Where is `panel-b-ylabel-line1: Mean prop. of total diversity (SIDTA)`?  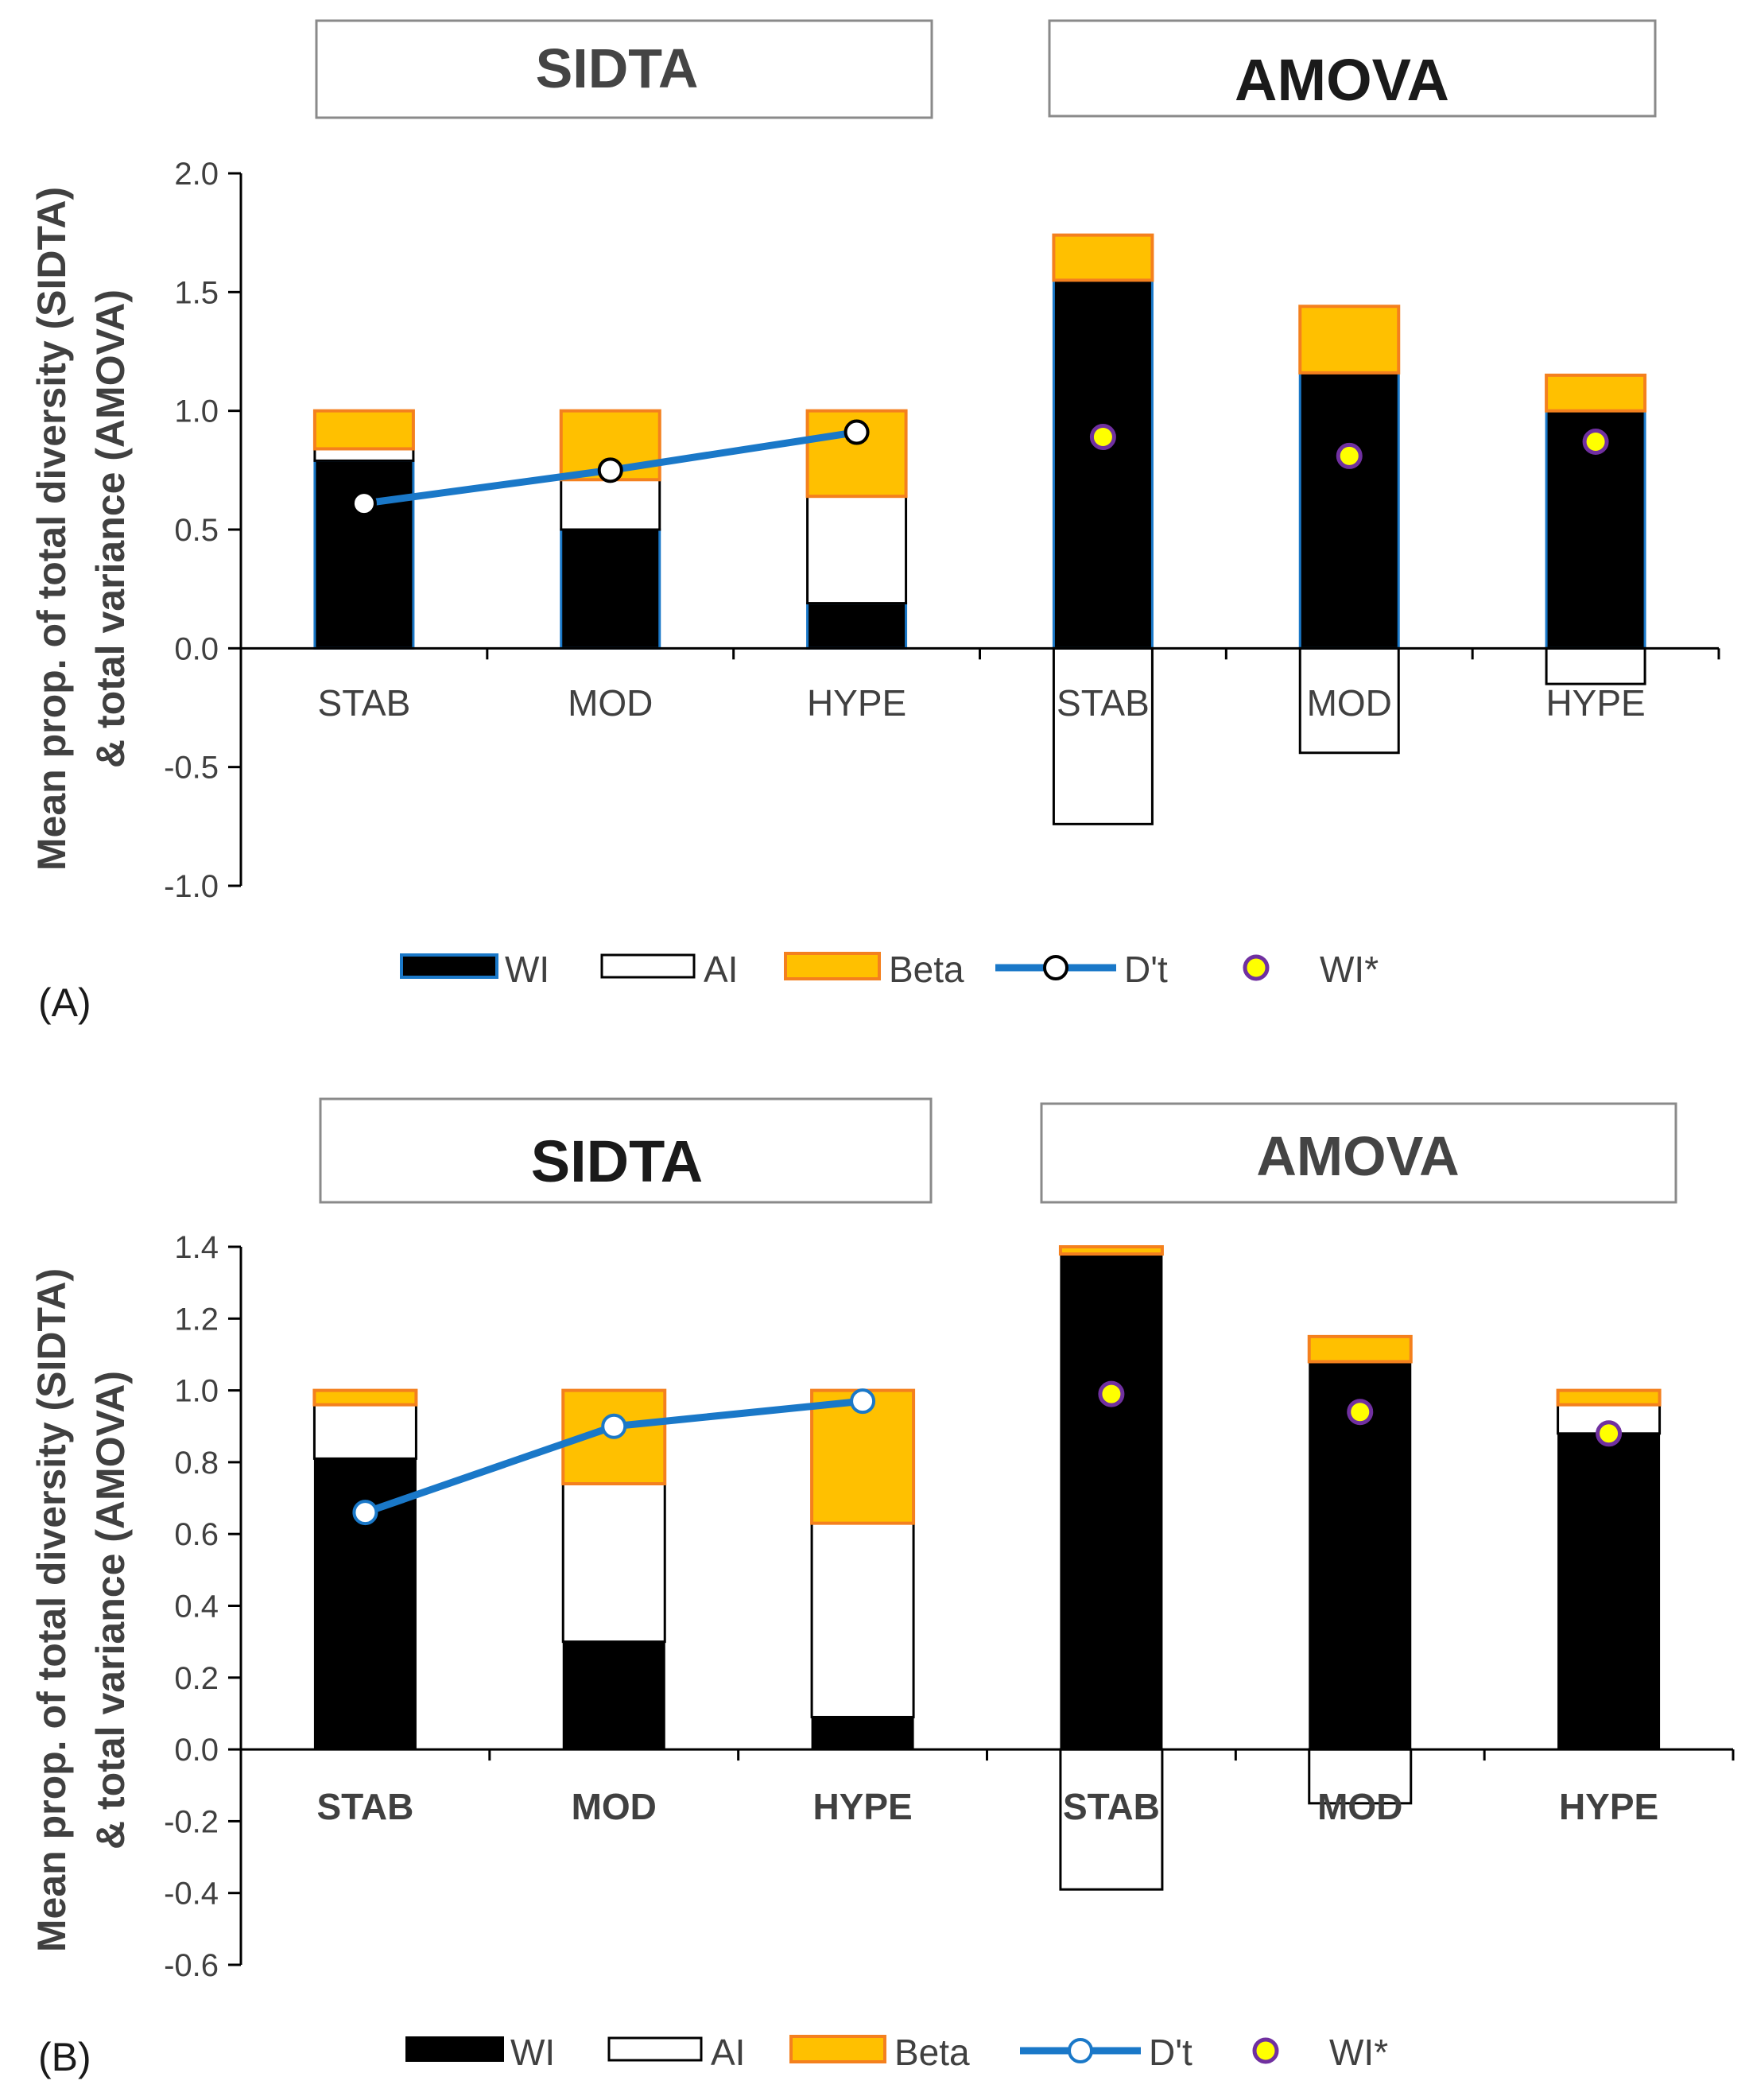
panel-b-ylabel-line1: Mean prop. of total diversity (SIDTA) is located at coordinates (51, 1610).